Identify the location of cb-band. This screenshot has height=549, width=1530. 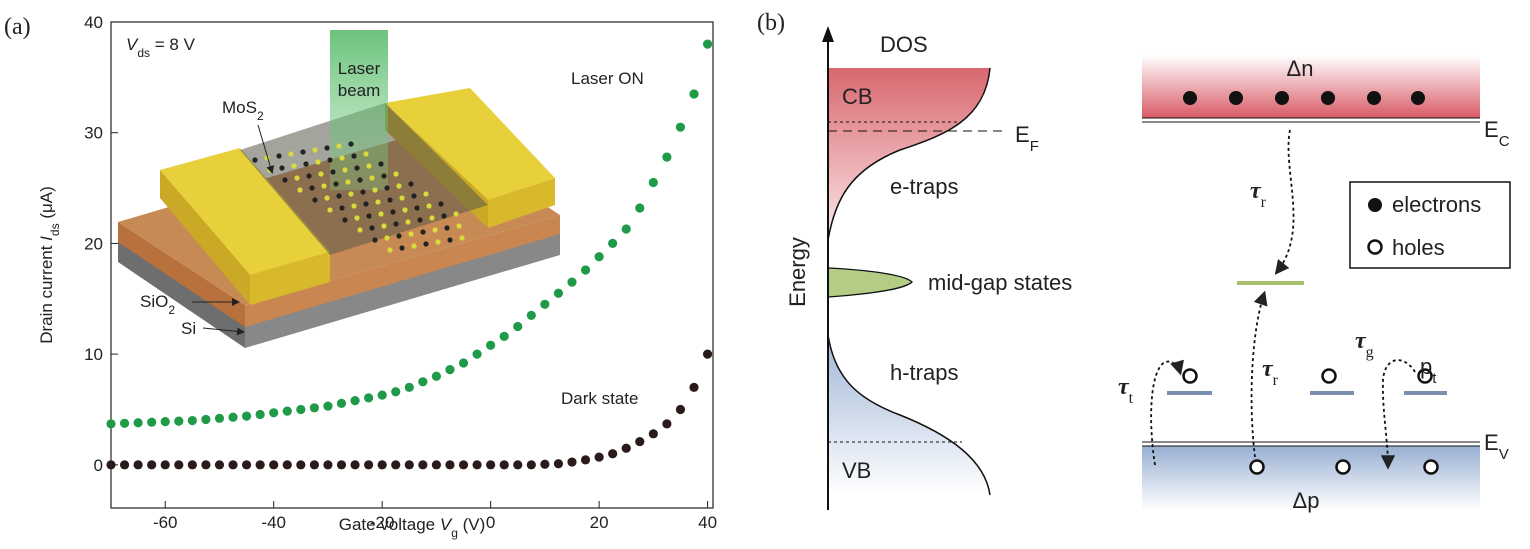
(1311, 86).